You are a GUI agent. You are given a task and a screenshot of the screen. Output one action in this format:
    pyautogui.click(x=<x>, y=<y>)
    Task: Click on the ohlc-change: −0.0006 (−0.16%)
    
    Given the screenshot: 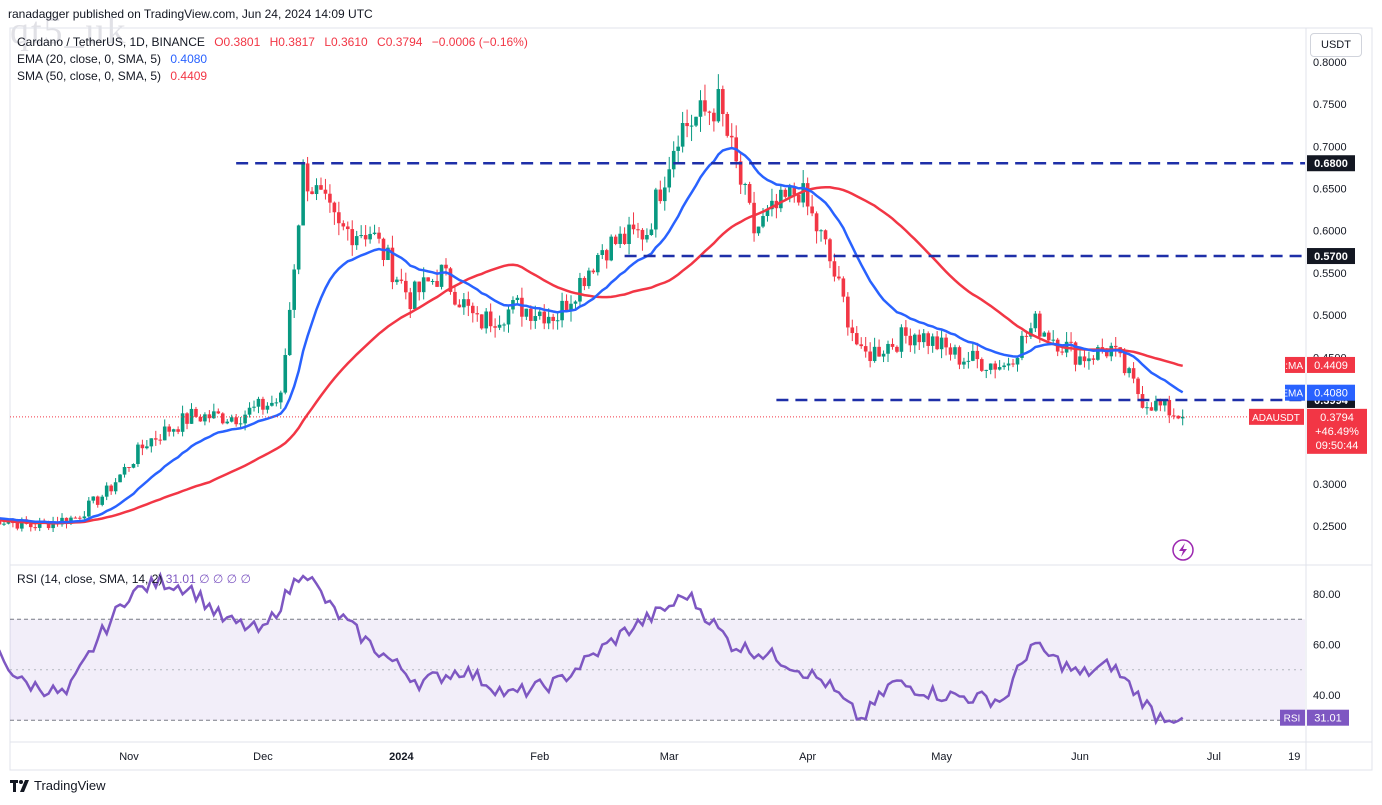 What is the action you would take?
    pyautogui.click(x=479, y=42)
    